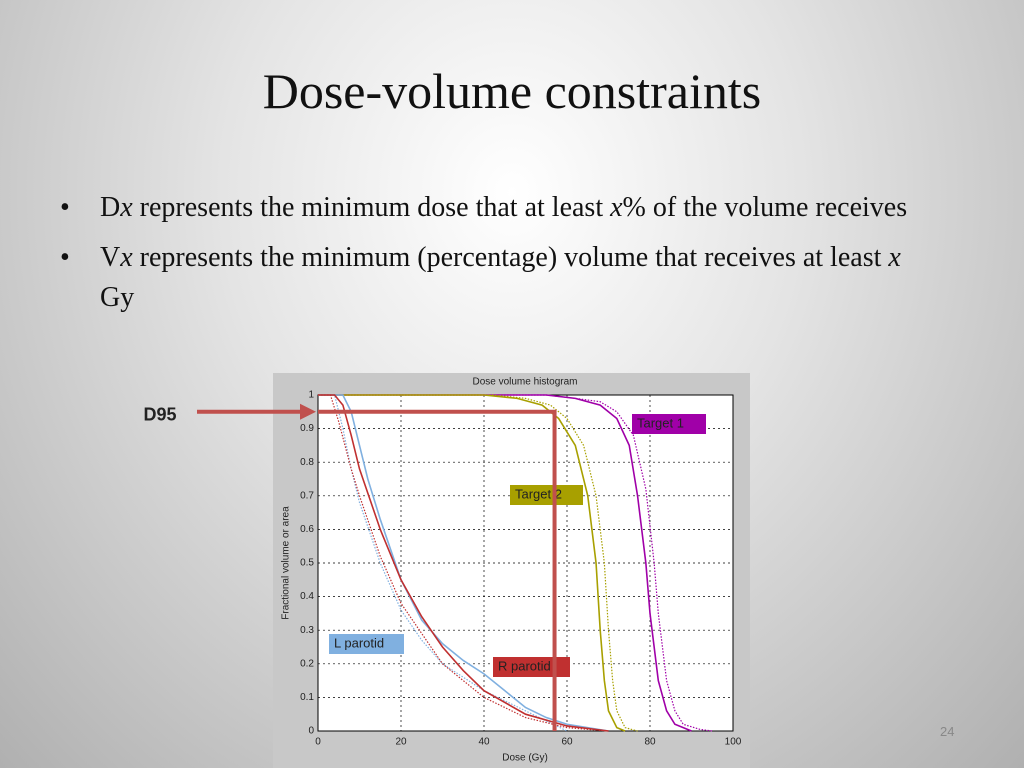 This screenshot has width=1024, height=768. What do you see at coordinates (311, 395) in the screenshot?
I see `y-tick-label: 1` at bounding box center [311, 395].